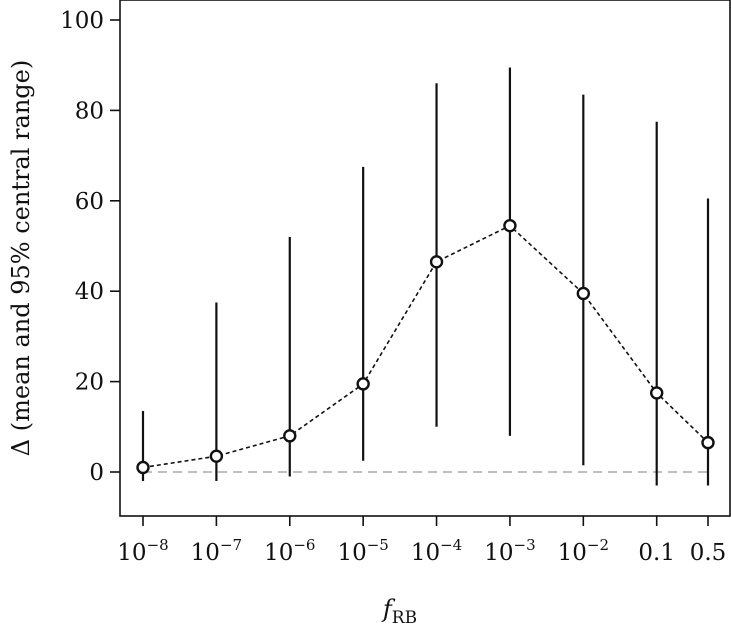  I want to click on x-tick-label: 0.1, so click(656, 553).